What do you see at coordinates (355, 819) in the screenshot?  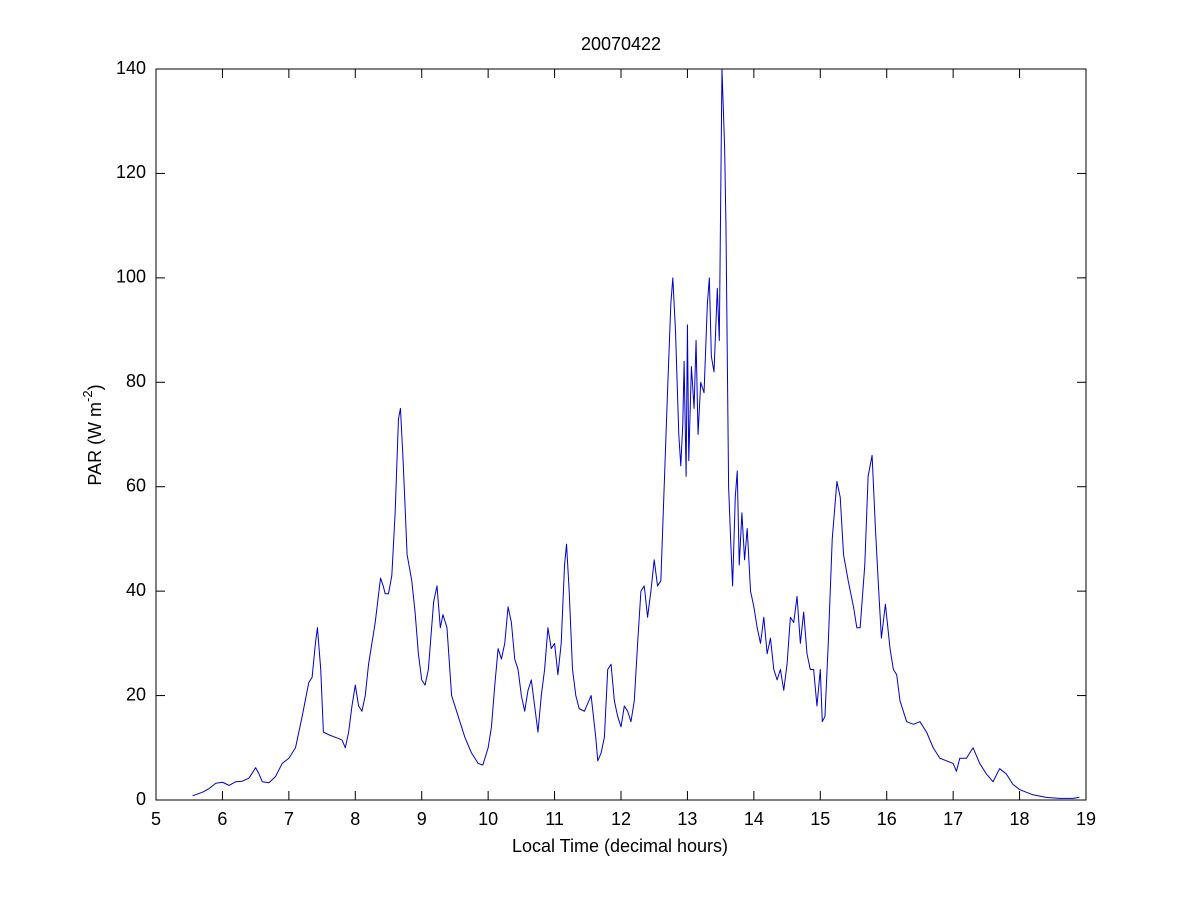 I see `x-tick-label: 8` at bounding box center [355, 819].